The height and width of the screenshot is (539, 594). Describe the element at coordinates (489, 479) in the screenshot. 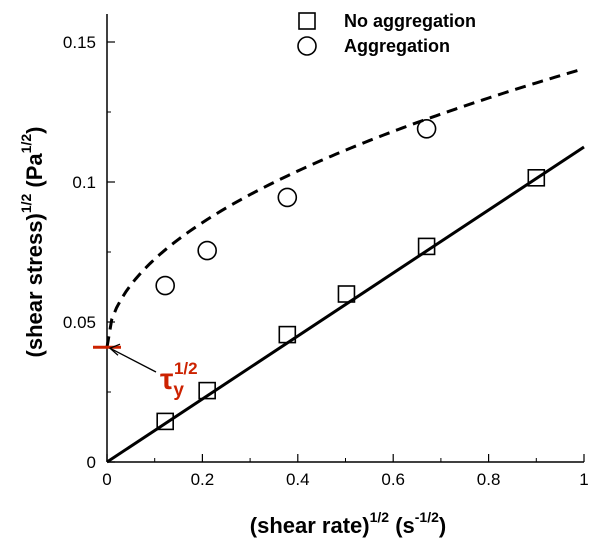

I see `x-tick-label: 0.8` at that location.